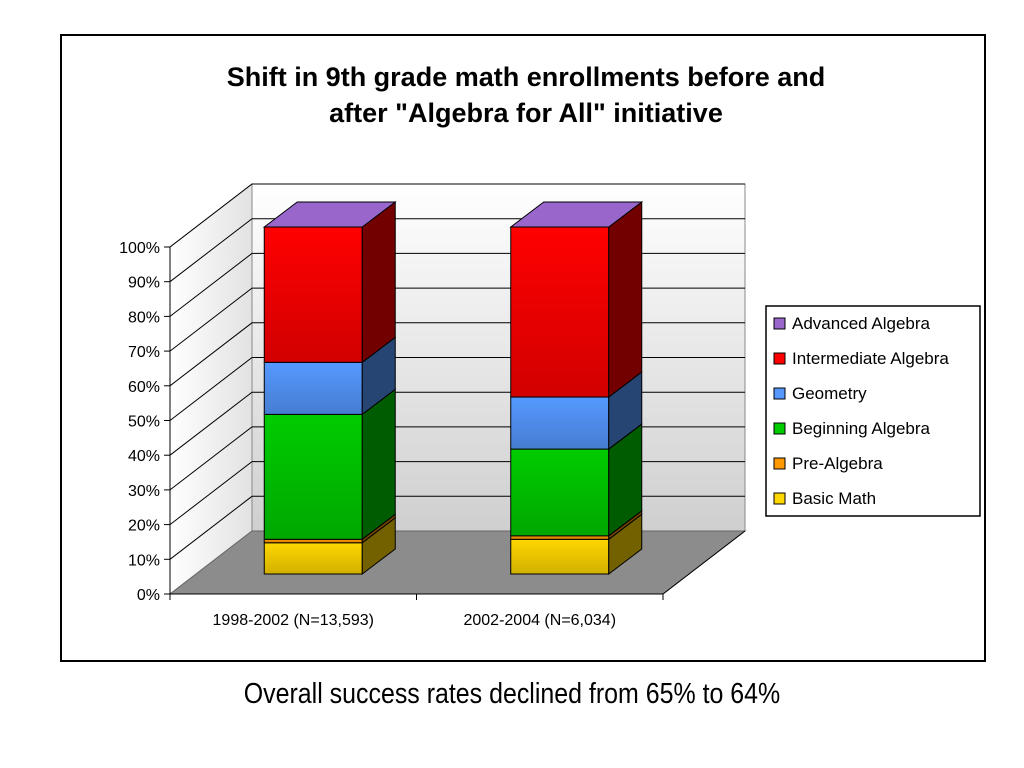 Image resolution: width=1024 pixels, height=768 pixels. Describe the element at coordinates (144, 387) in the screenshot. I see `y-tick-label: 60%` at that location.